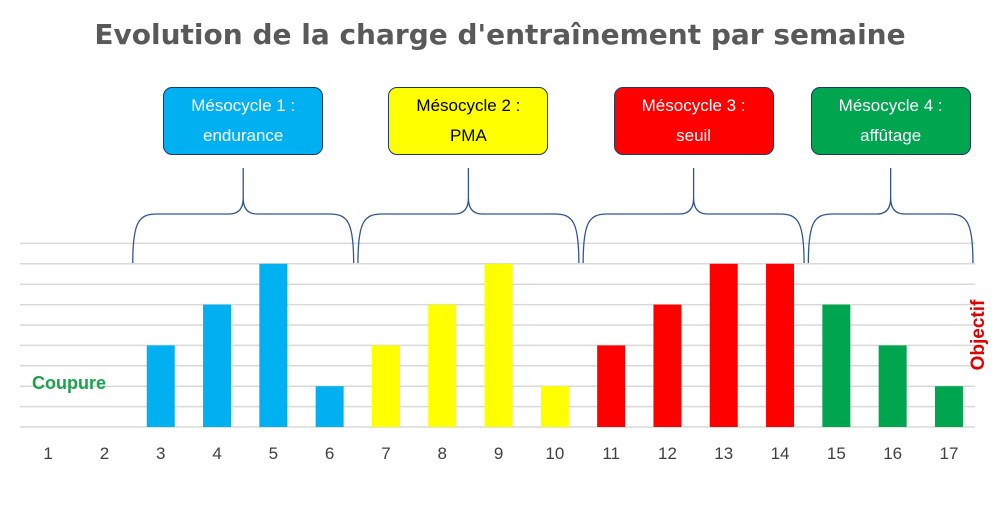  I want to click on x-tick-label: 10, so click(554, 453).